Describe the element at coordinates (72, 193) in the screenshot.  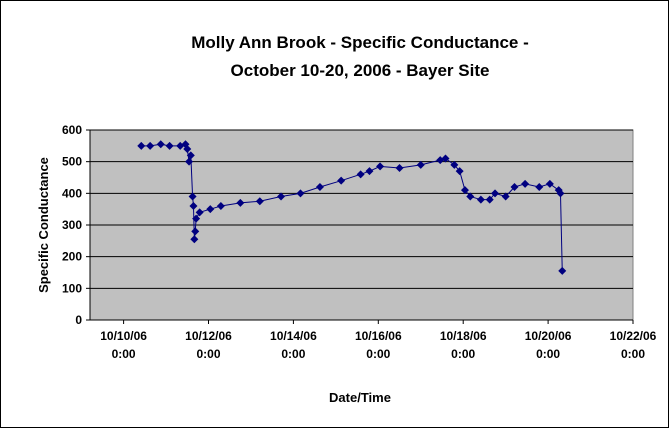
I see `y-tick-label: 400` at that location.